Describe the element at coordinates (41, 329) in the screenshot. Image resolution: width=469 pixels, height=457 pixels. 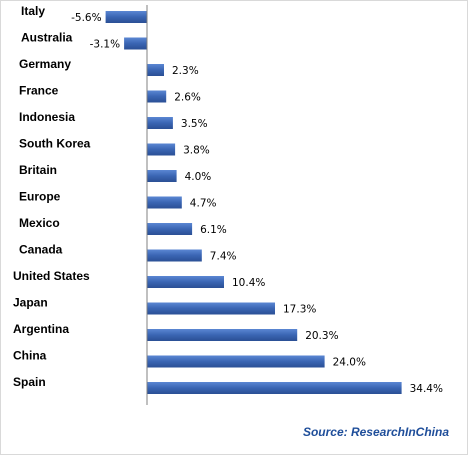
I see `category-label: Argentina` at that location.